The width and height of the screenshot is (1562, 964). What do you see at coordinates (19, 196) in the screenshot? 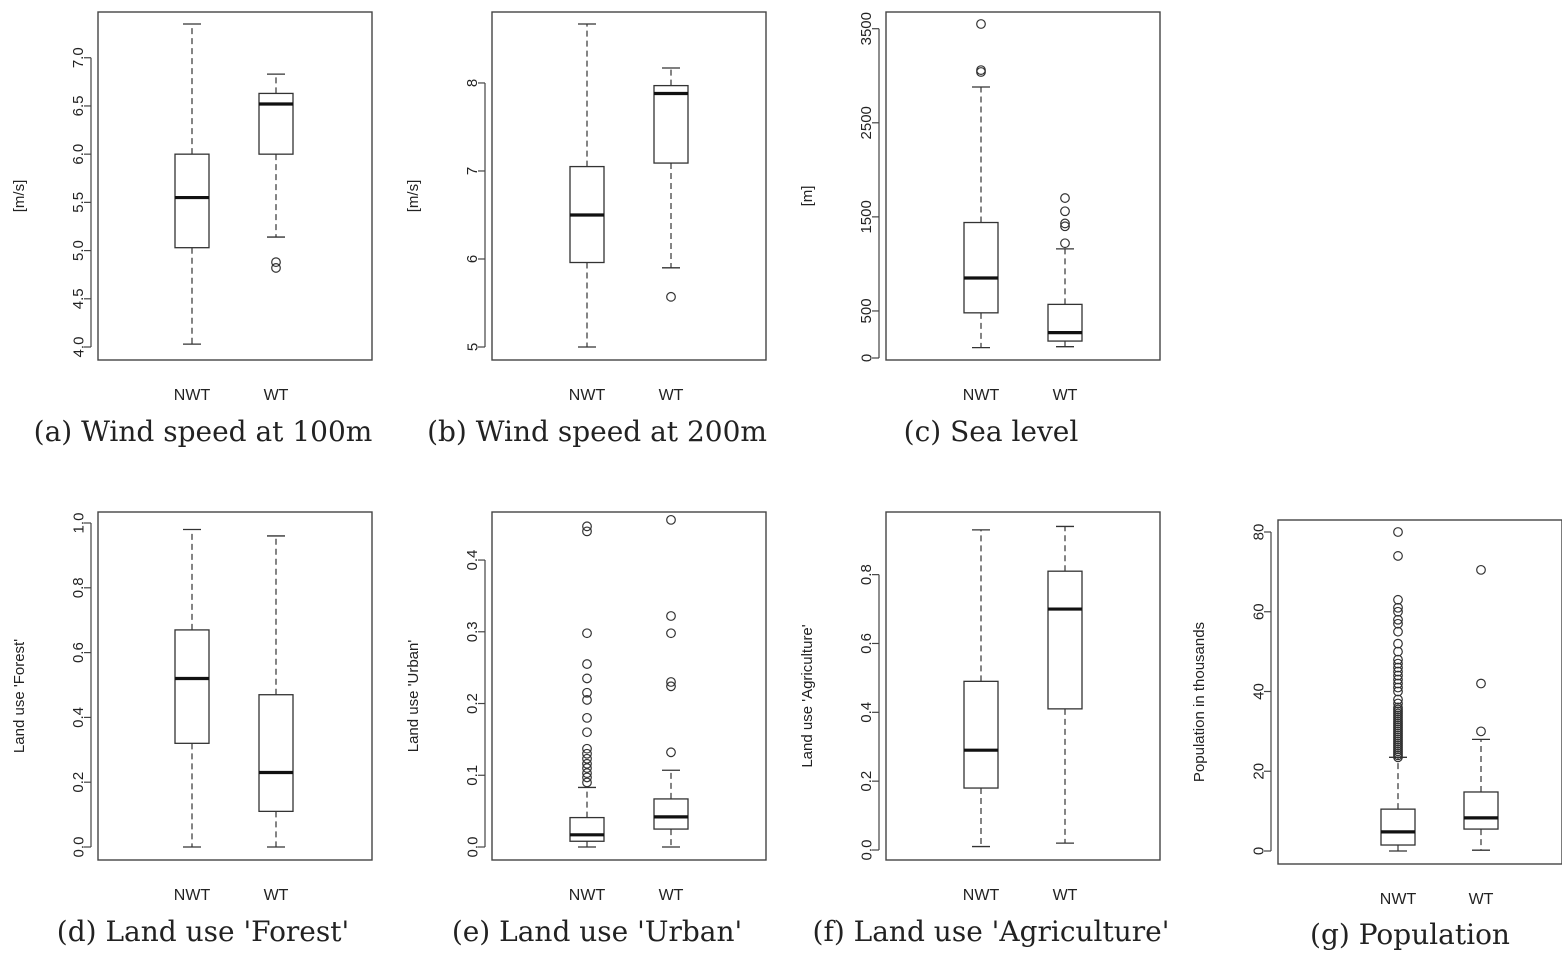
I see `y-axis-label: [m/s]` at bounding box center [19, 196].